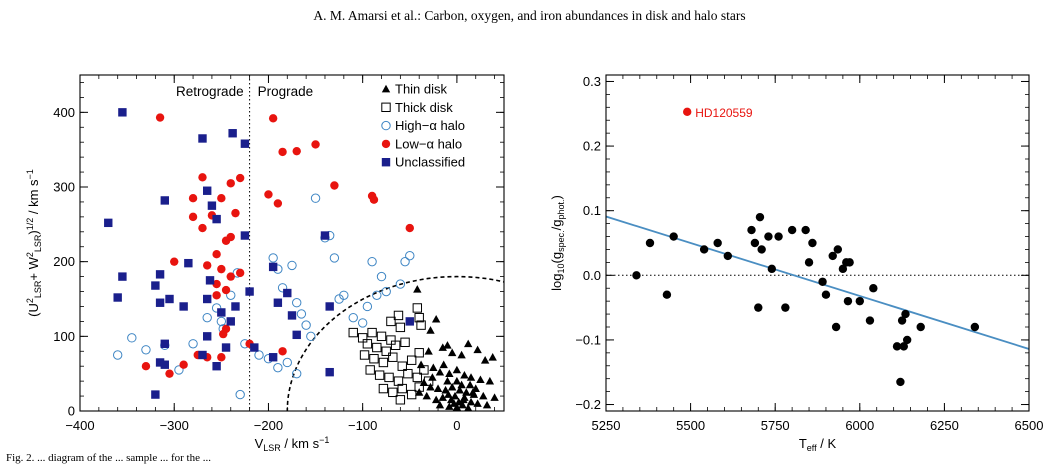  I want to click on x-tick-label: 5750, so click(775, 425).